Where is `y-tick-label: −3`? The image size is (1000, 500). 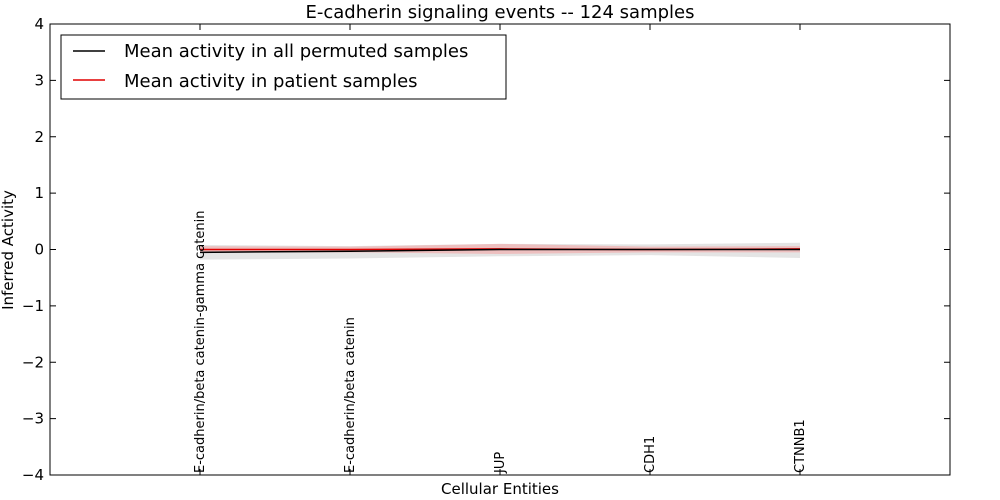 y-tick-label: −3 is located at coordinates (33, 419).